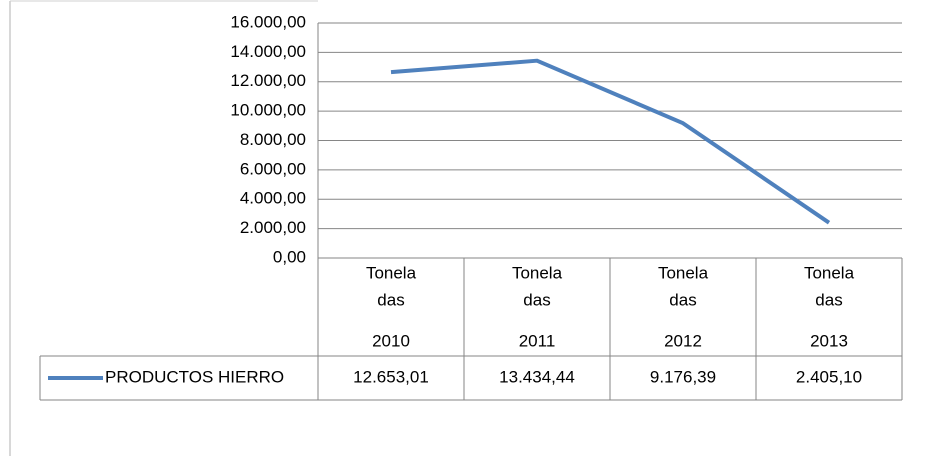  Describe the element at coordinates (537, 340) in the screenshot. I see `x-tick-label: 2011` at that location.